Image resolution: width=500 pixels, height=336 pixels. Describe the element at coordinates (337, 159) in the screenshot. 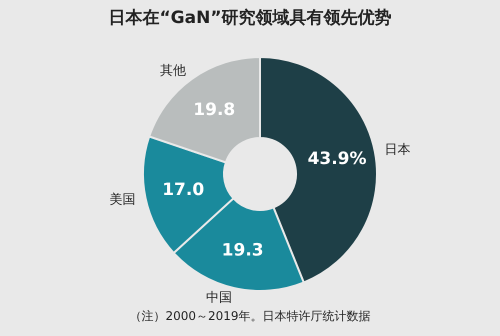

I see `data-label: 43.9%` at that location.